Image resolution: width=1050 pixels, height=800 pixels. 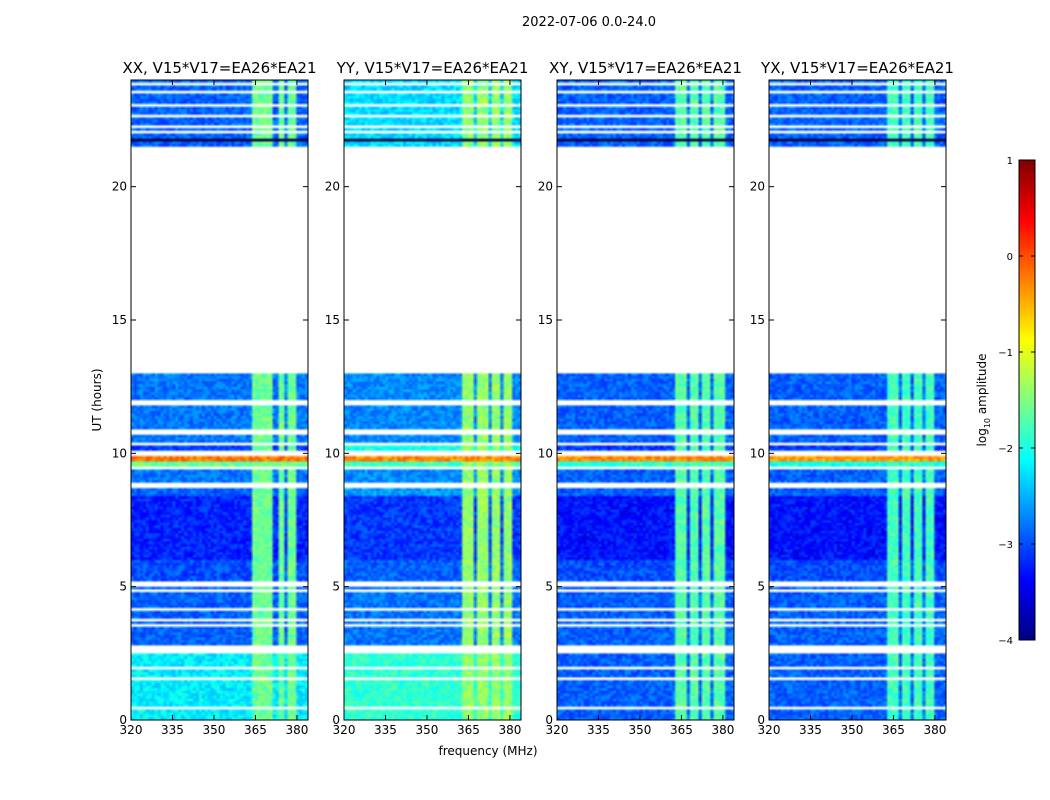 What do you see at coordinates (857, 68) in the screenshot?
I see `panel-title: YX, V15*V17=EA26*EA21` at bounding box center [857, 68].